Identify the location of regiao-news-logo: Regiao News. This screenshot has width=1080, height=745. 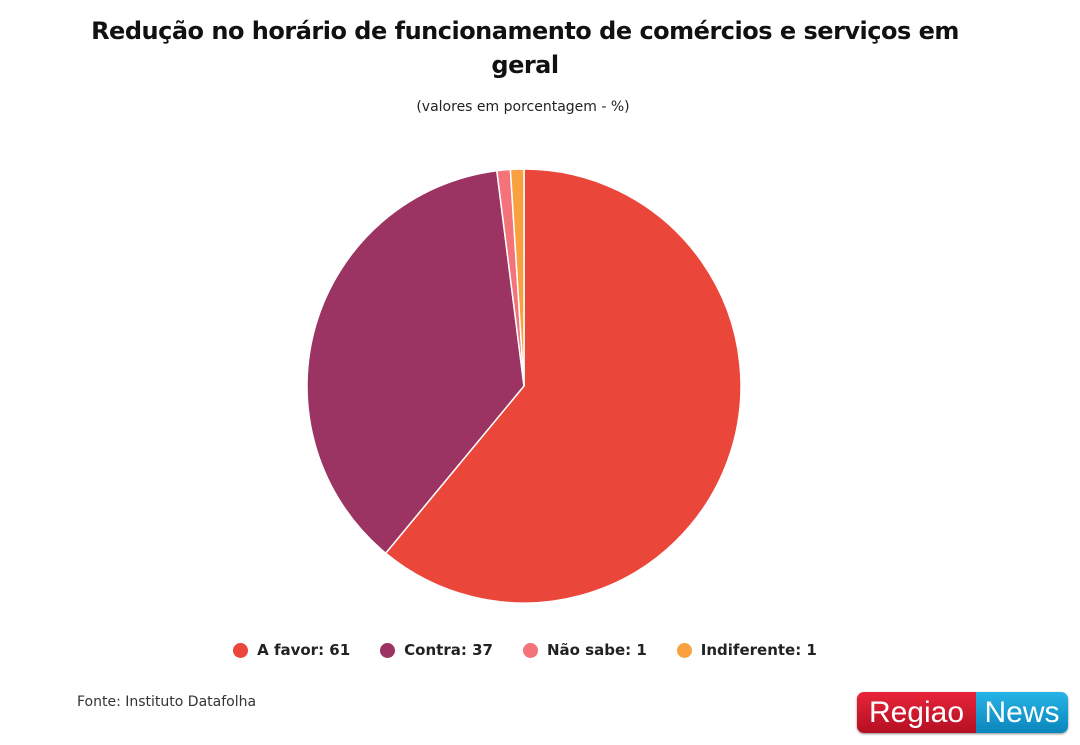
(962, 712).